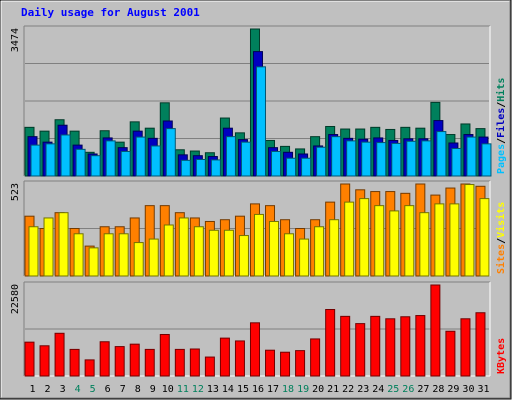  What do you see at coordinates (15, 192) in the screenshot?
I see `y-axis-max-label: 523` at bounding box center [15, 192].